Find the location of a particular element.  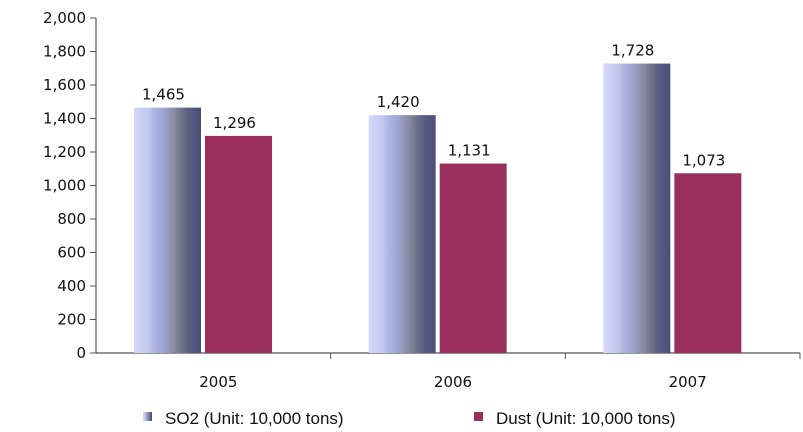

y-tick-label: 1,400 is located at coordinates (64, 119).